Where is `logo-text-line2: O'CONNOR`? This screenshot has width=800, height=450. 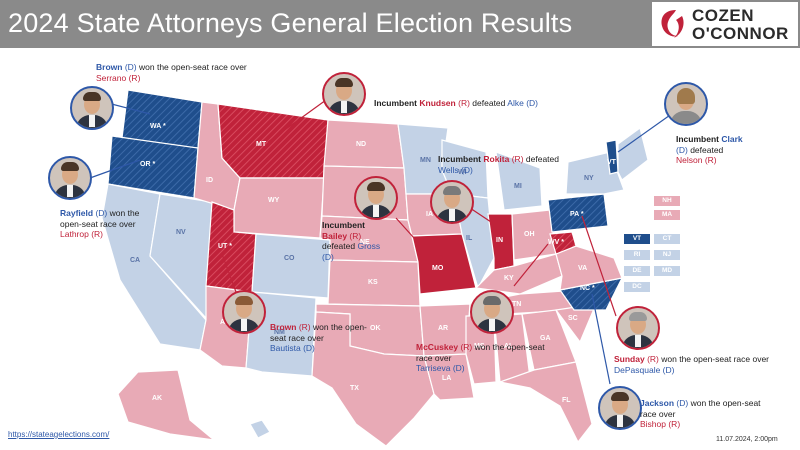
logo-text-line2: O'CONNOR is located at coordinates (740, 33).